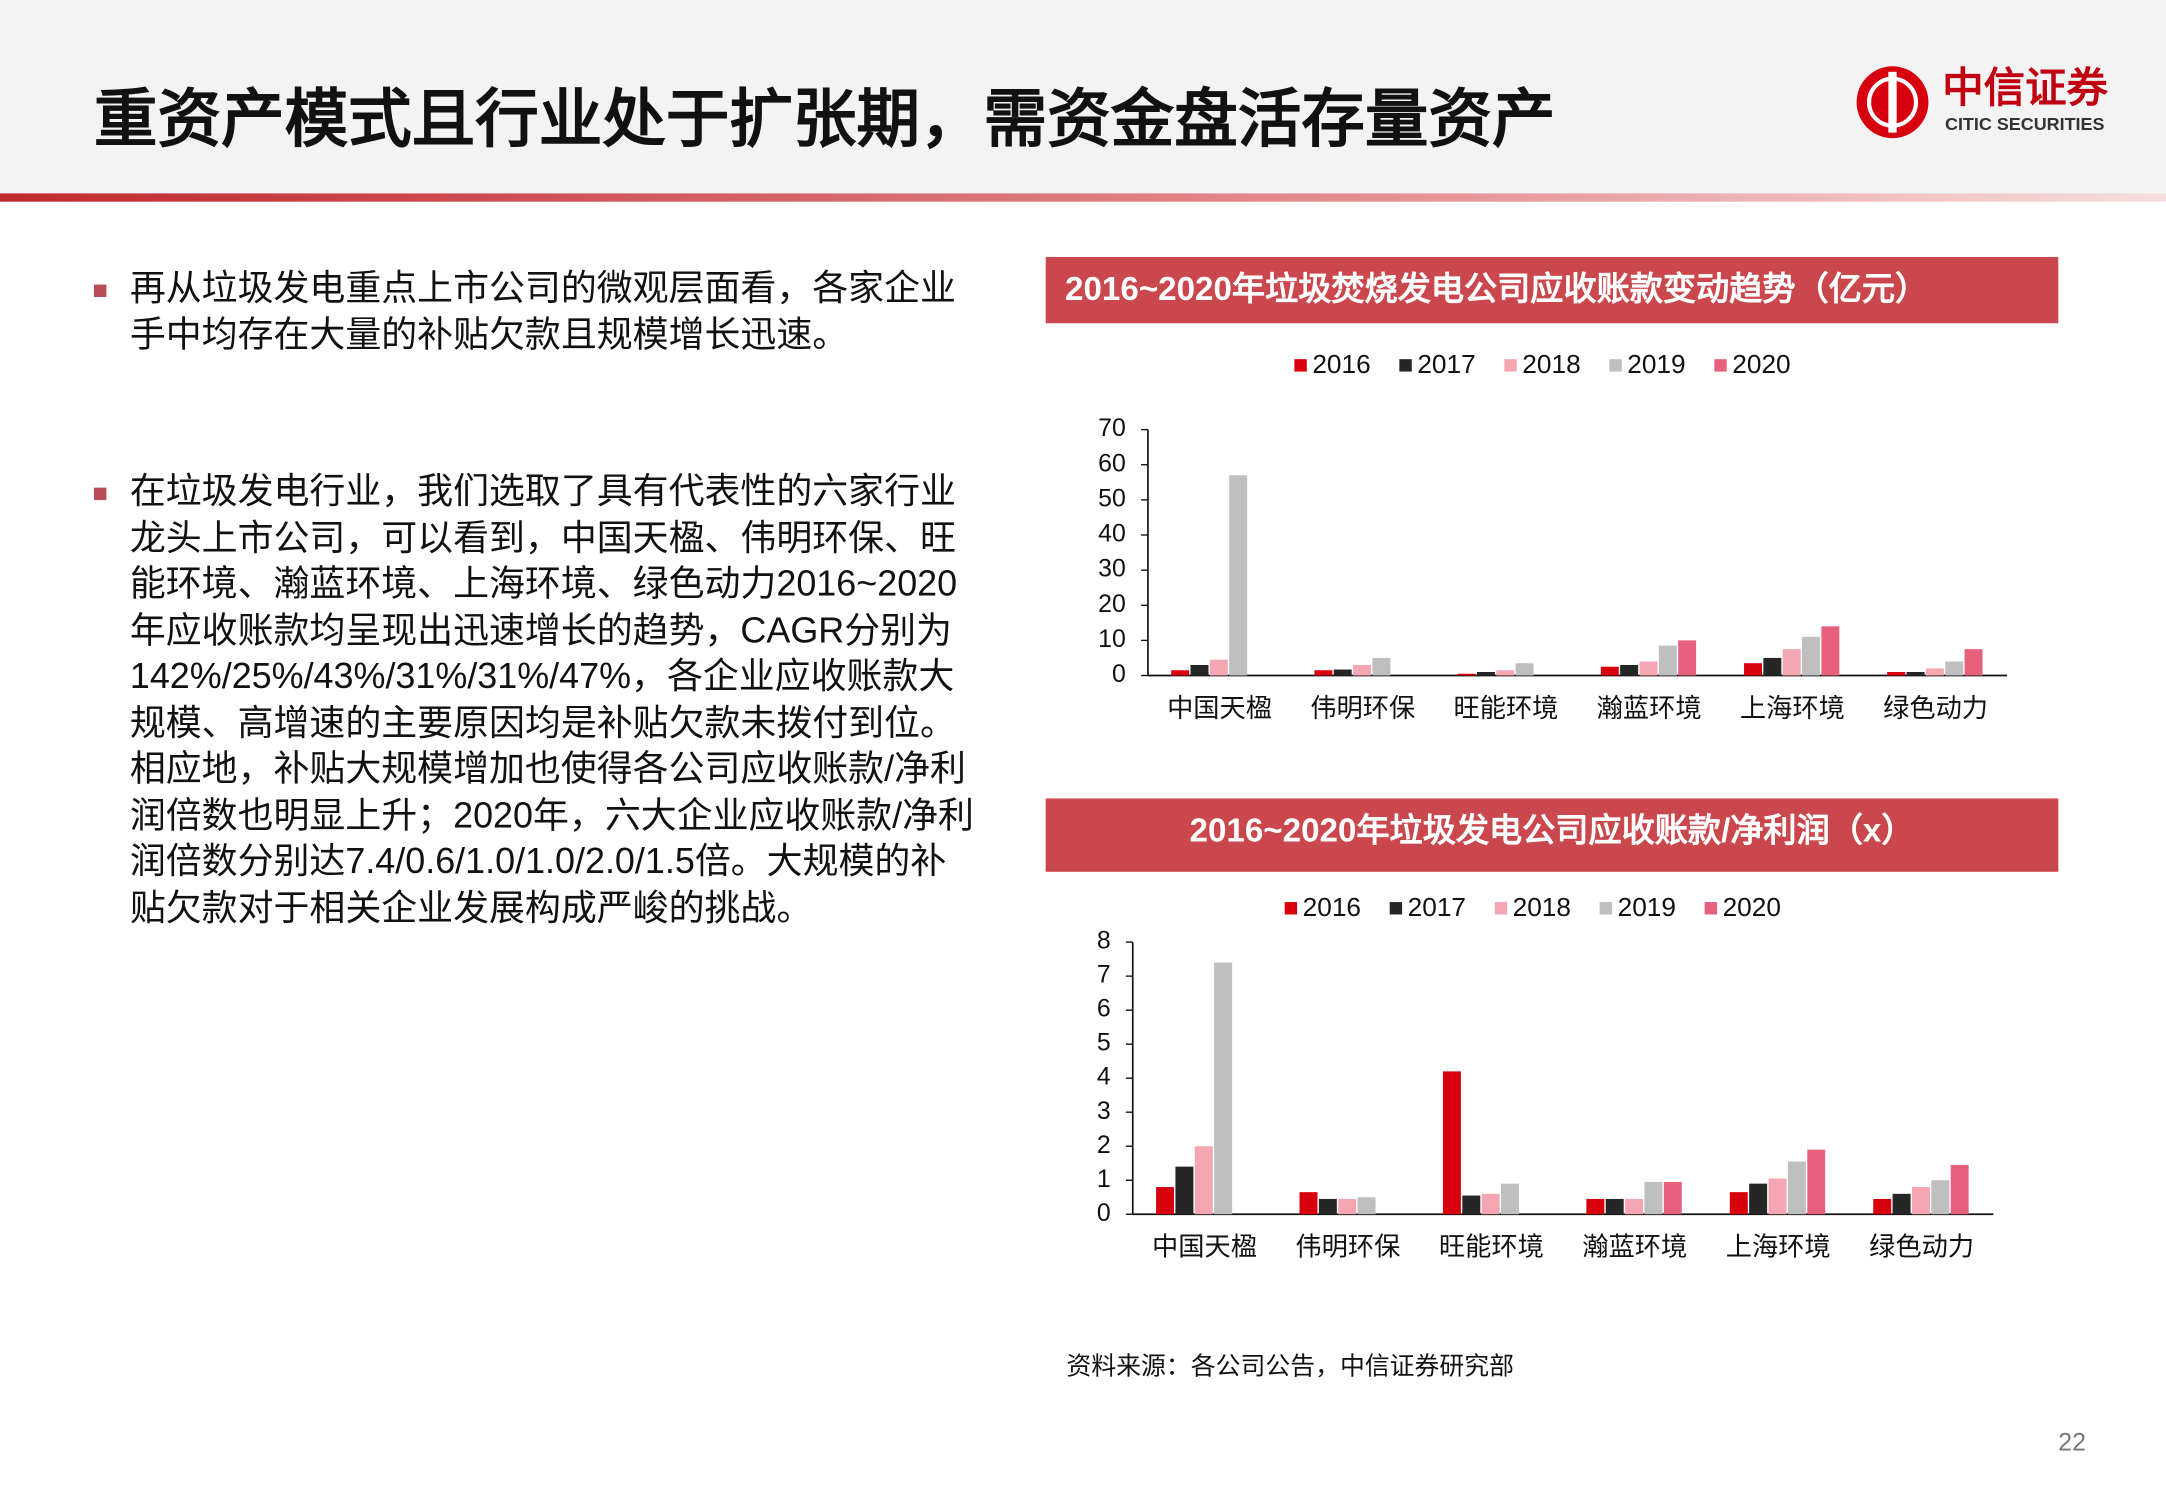 The image size is (2166, 1500). What do you see at coordinates (1104, 1043) in the screenshot?
I see `y-tick-label: 5` at bounding box center [1104, 1043].